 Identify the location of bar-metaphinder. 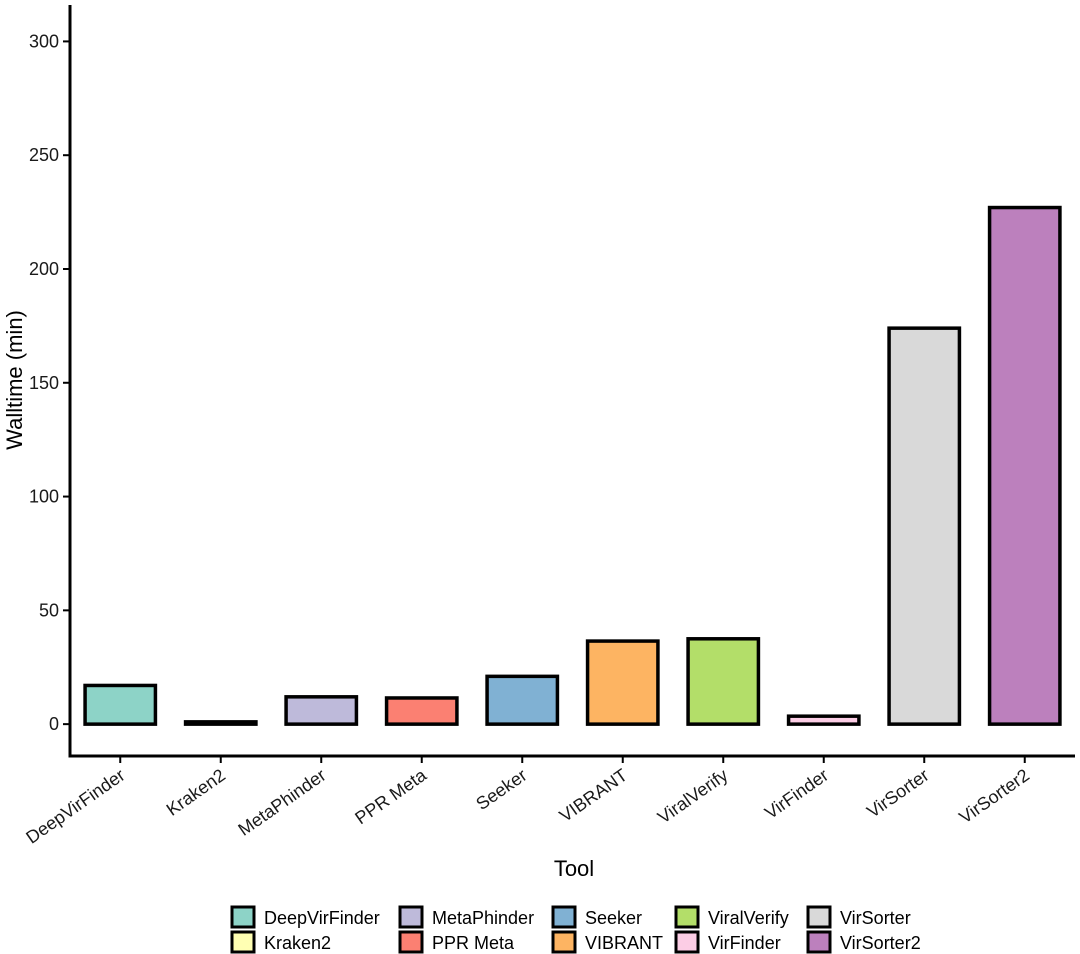
(321, 710).